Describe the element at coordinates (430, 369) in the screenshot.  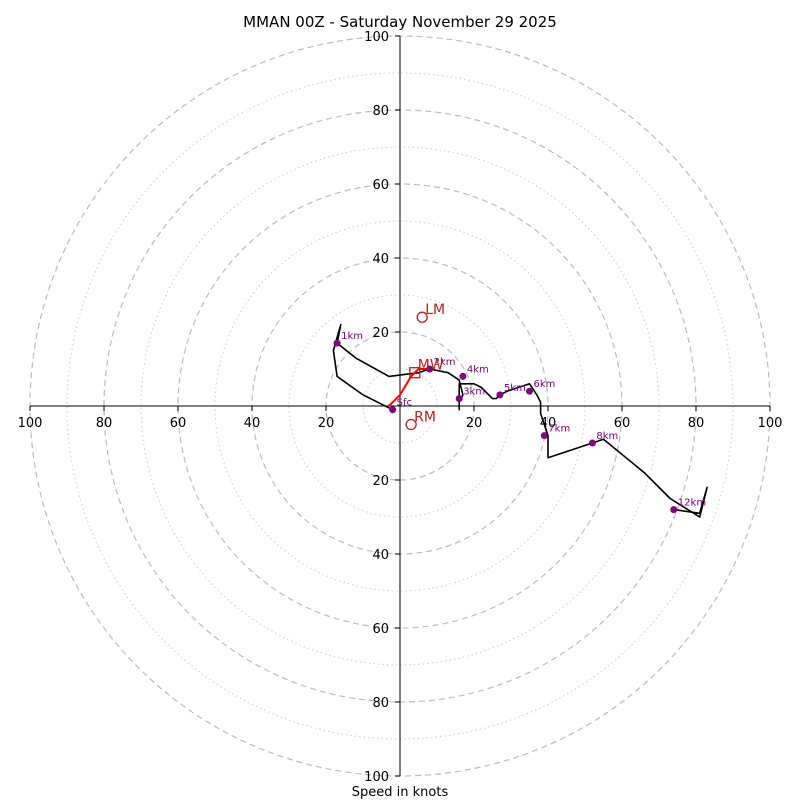
I see `height-point-2km` at that location.